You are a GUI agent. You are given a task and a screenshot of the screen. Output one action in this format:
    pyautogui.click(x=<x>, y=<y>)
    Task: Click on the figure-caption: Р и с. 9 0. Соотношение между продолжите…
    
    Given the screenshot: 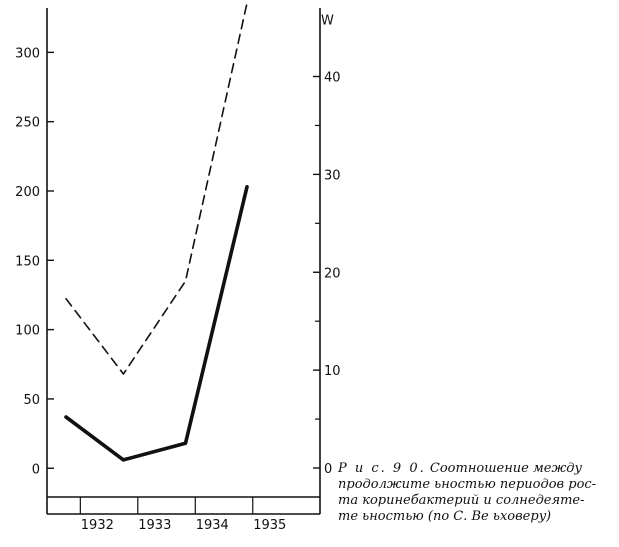 What is the action you would take?
    pyautogui.click(x=474, y=493)
    